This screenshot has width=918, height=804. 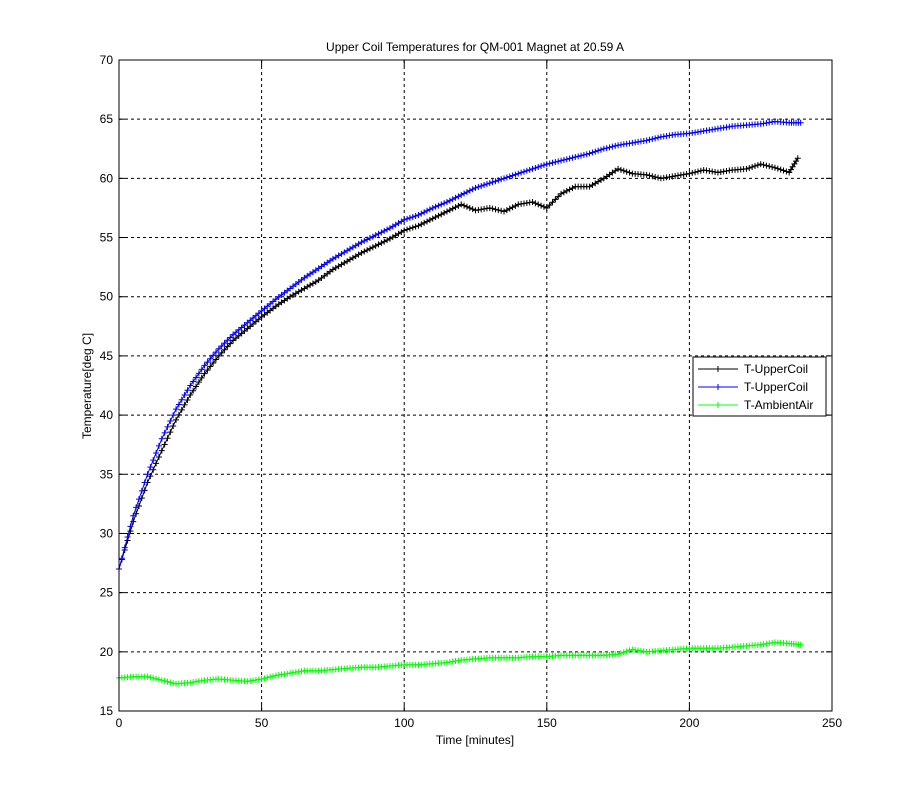 What do you see at coordinates (755, 405) in the screenshot?
I see `legend-item: T-AmbientAir` at bounding box center [755, 405].